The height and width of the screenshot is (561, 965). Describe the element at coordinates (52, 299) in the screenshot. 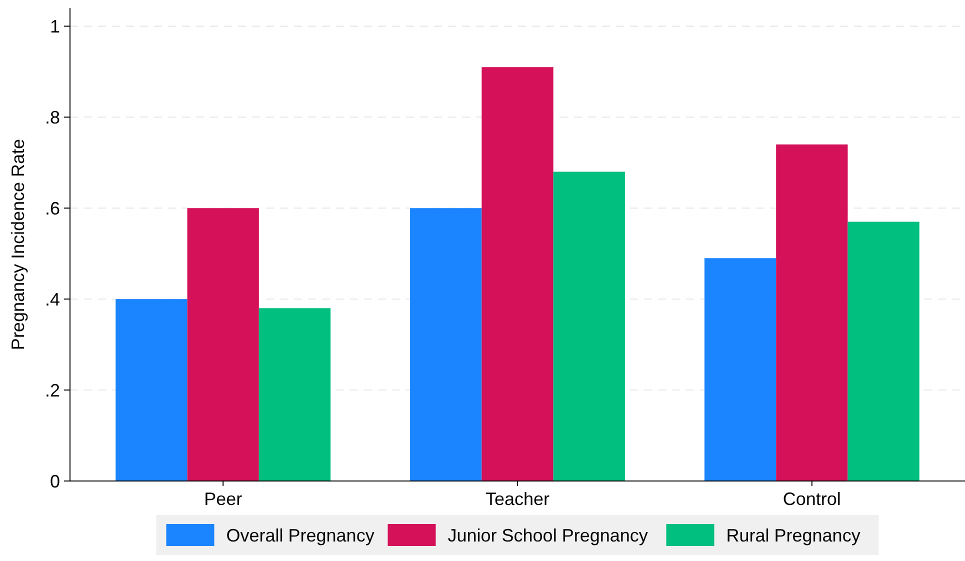

I see `y-tick-label: .4` at that location.